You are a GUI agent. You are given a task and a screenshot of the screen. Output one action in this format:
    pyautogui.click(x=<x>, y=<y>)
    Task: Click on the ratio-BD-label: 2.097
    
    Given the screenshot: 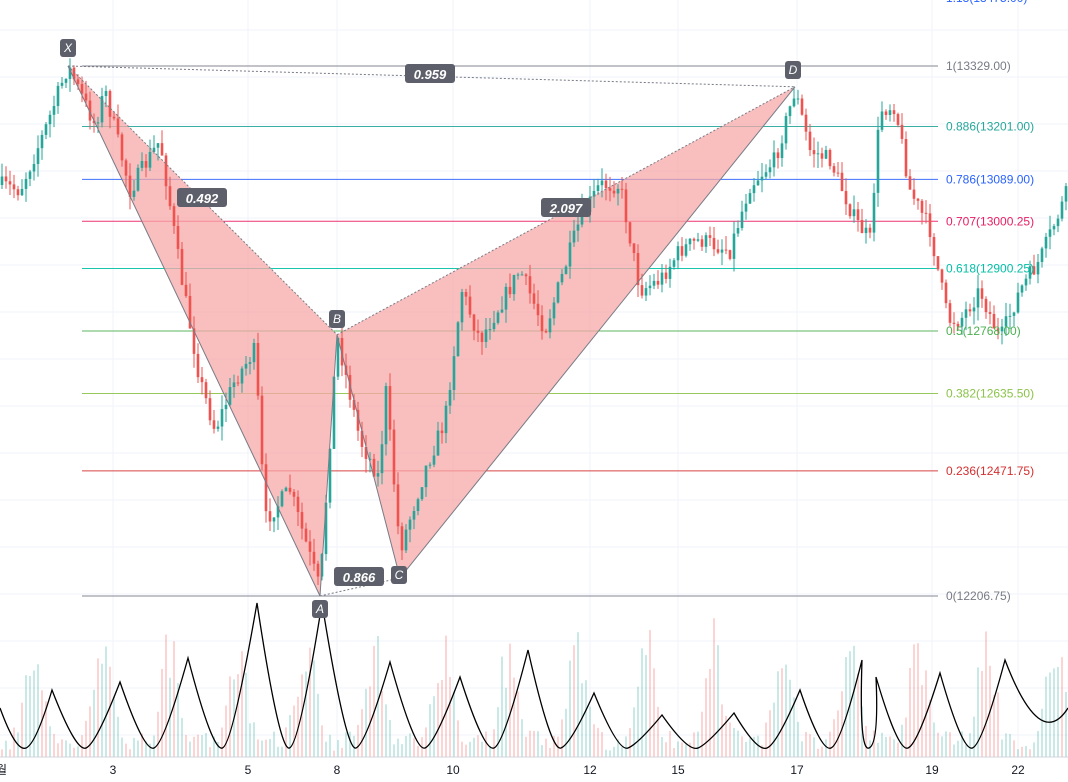 What is the action you would take?
    pyautogui.click(x=566, y=208)
    